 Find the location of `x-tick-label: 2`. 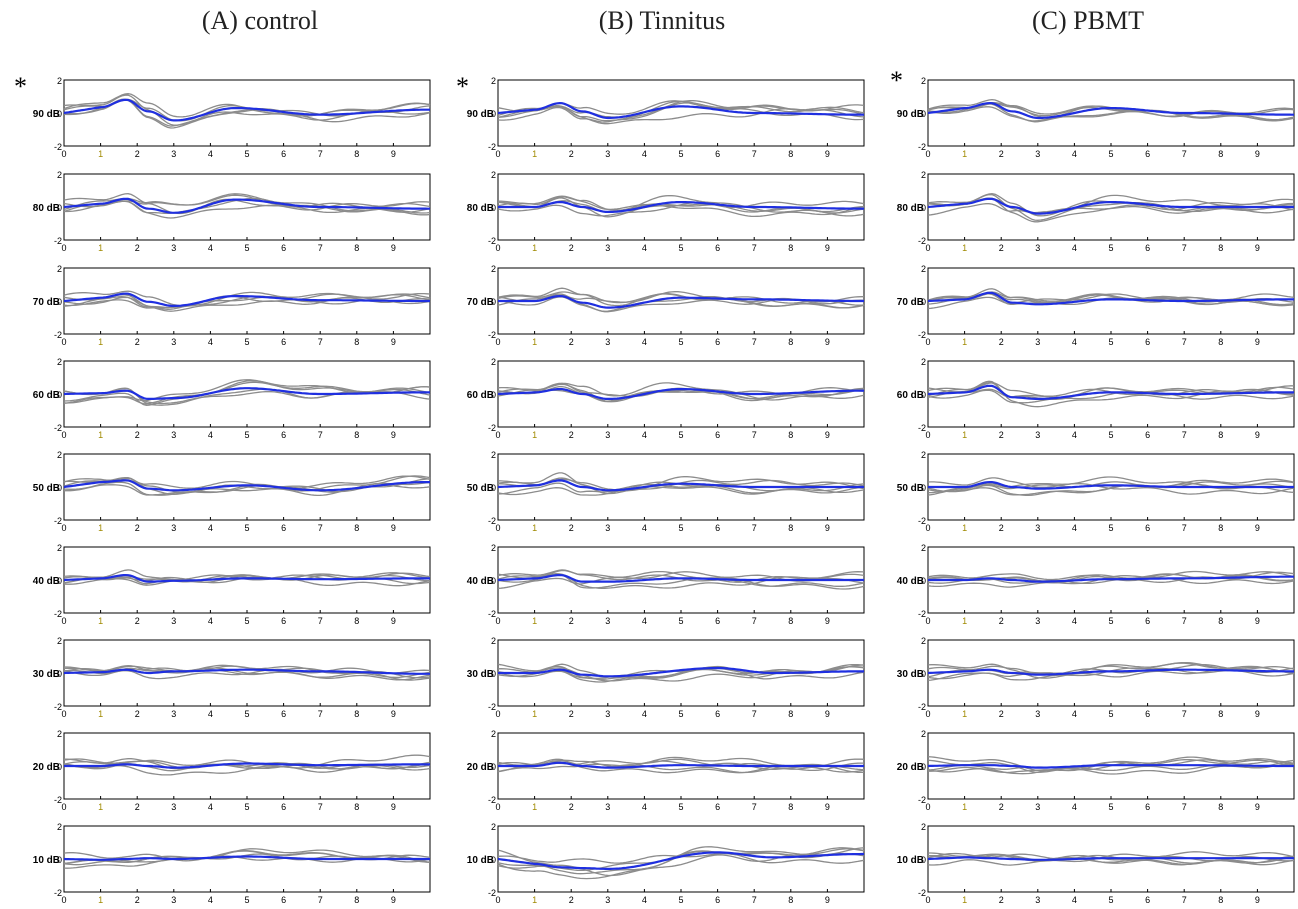

x-tick-label: 2 is located at coordinates (571, 900).